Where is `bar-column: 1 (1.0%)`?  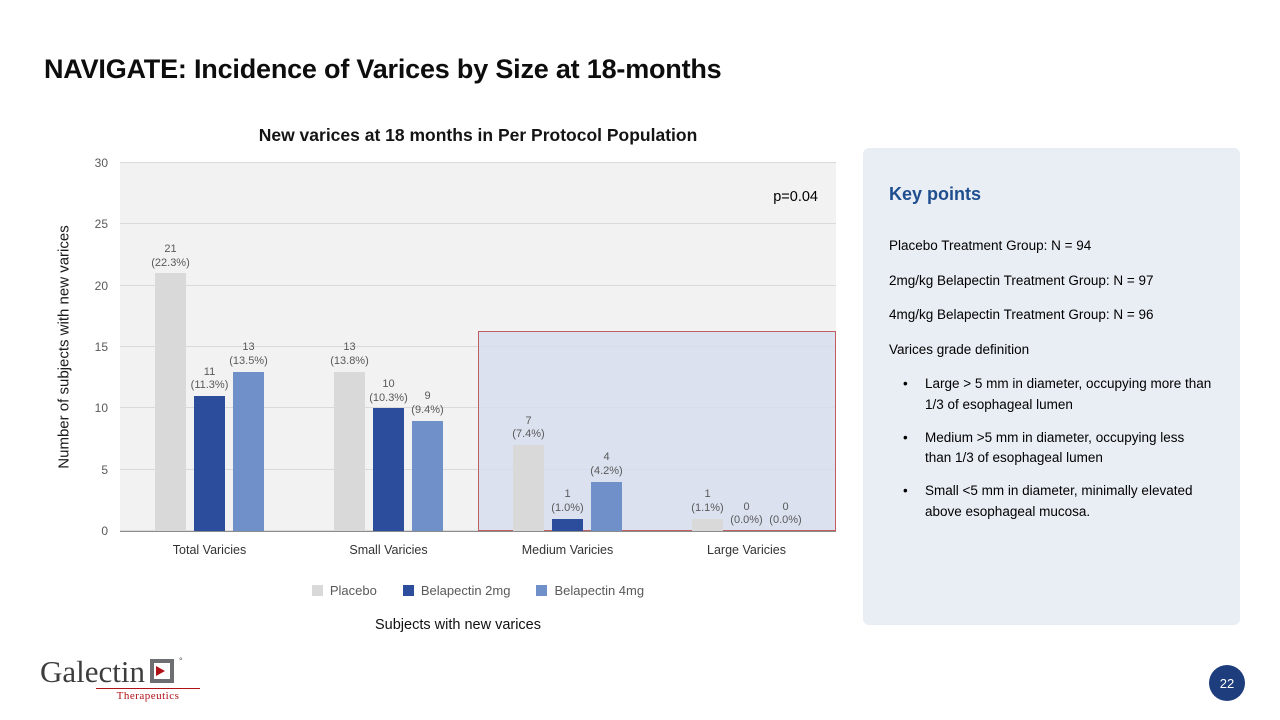 bar-column: 1 (1.0%) is located at coordinates (567, 347).